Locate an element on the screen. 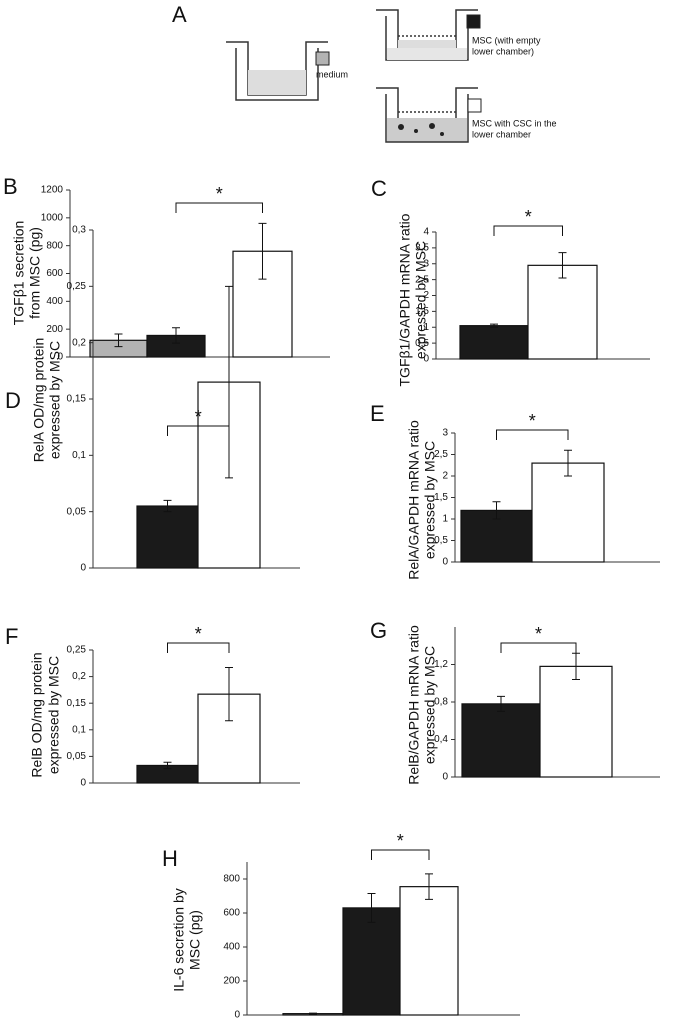  y-tick-label: 0,3 is located at coordinates (79, 230).